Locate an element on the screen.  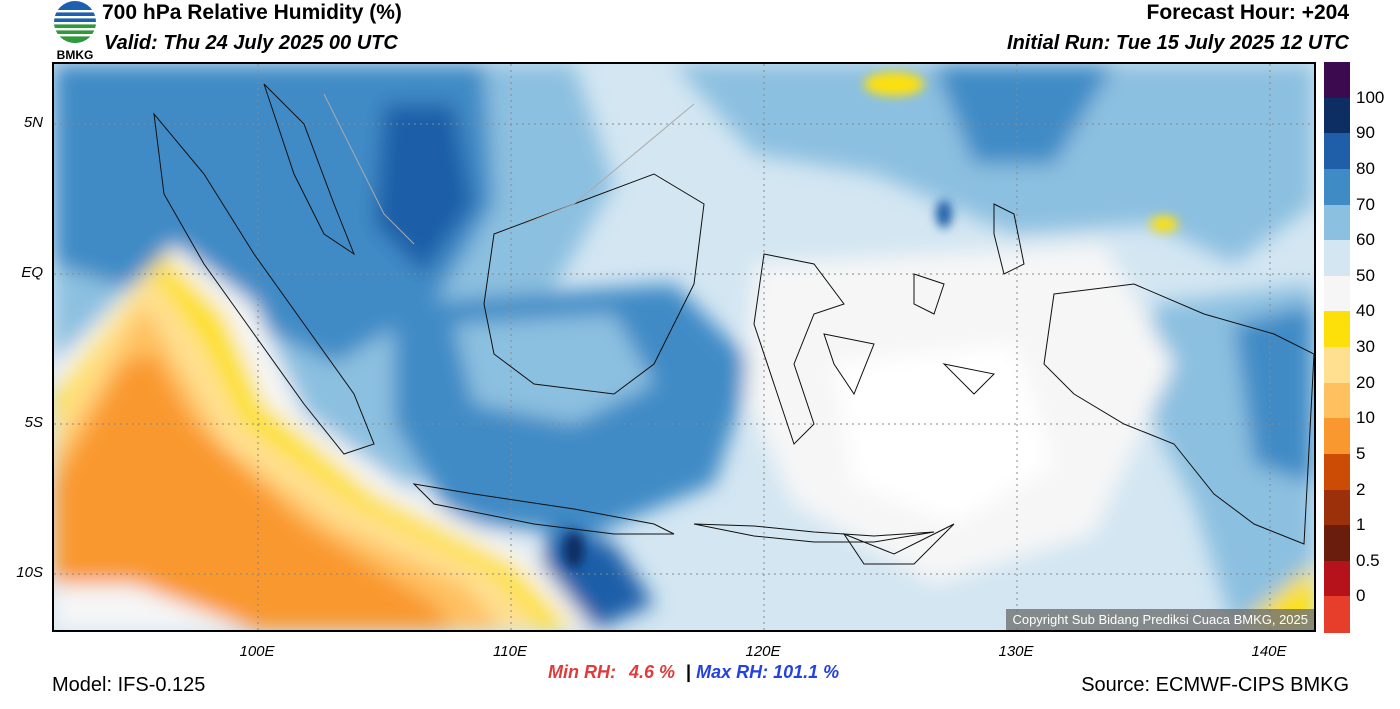
min-rh-label: Min RH: is located at coordinates (582, 672).